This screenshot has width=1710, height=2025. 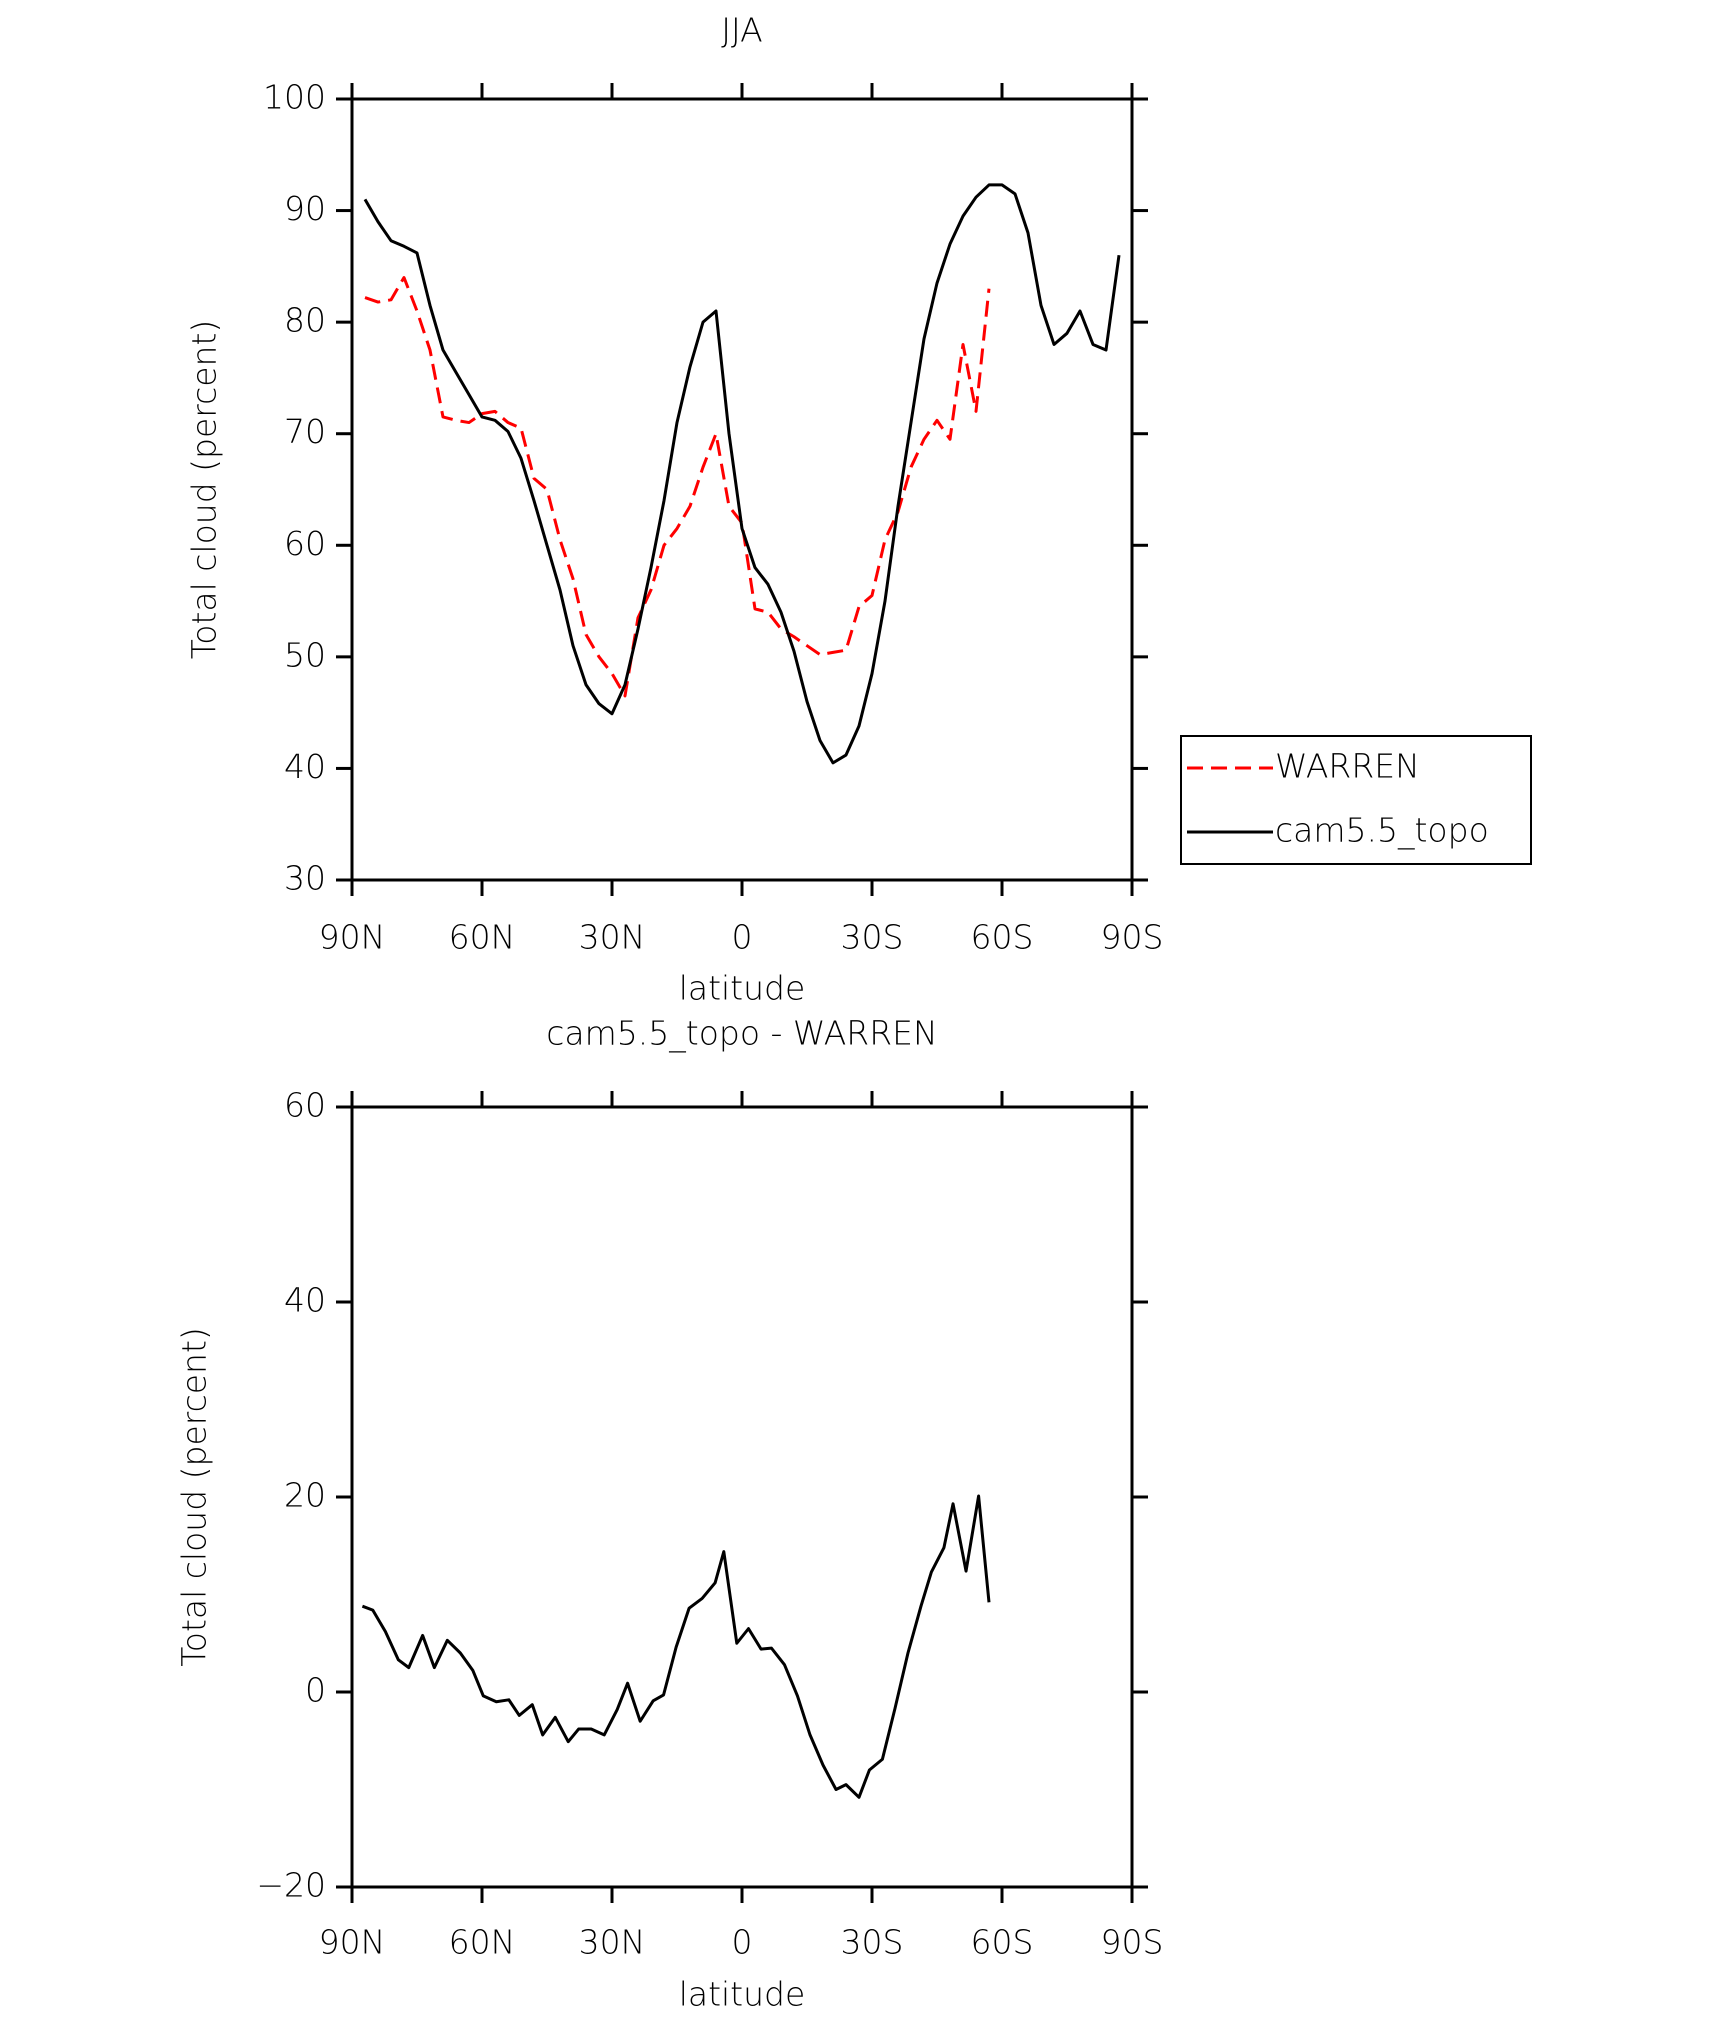 I want to click on y-tick-label: 90, so click(x=305, y=208).